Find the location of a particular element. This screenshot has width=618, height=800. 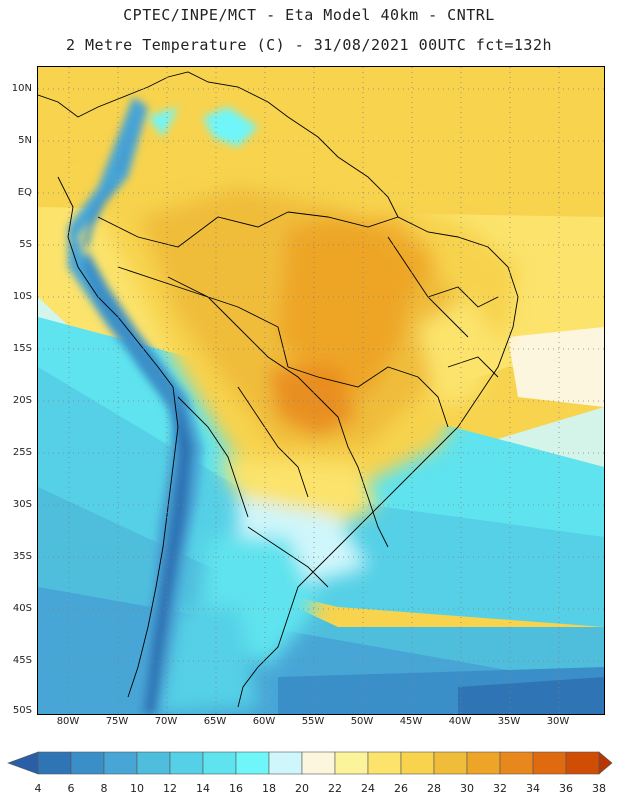

colorbar-label-6: 6 is located at coordinates (71, 788).